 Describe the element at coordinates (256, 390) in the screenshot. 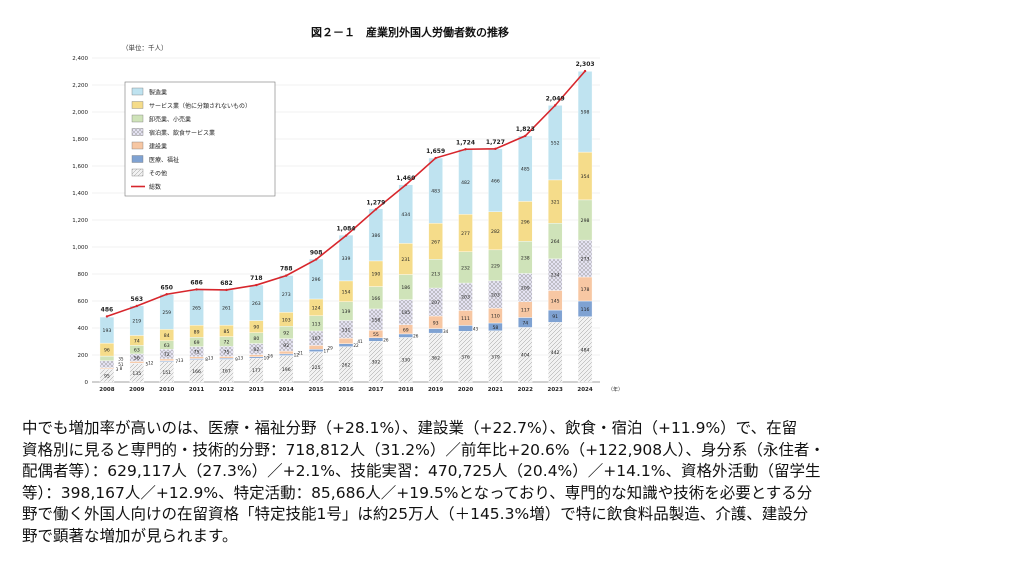

I see `x-tick-label: 2013` at that location.